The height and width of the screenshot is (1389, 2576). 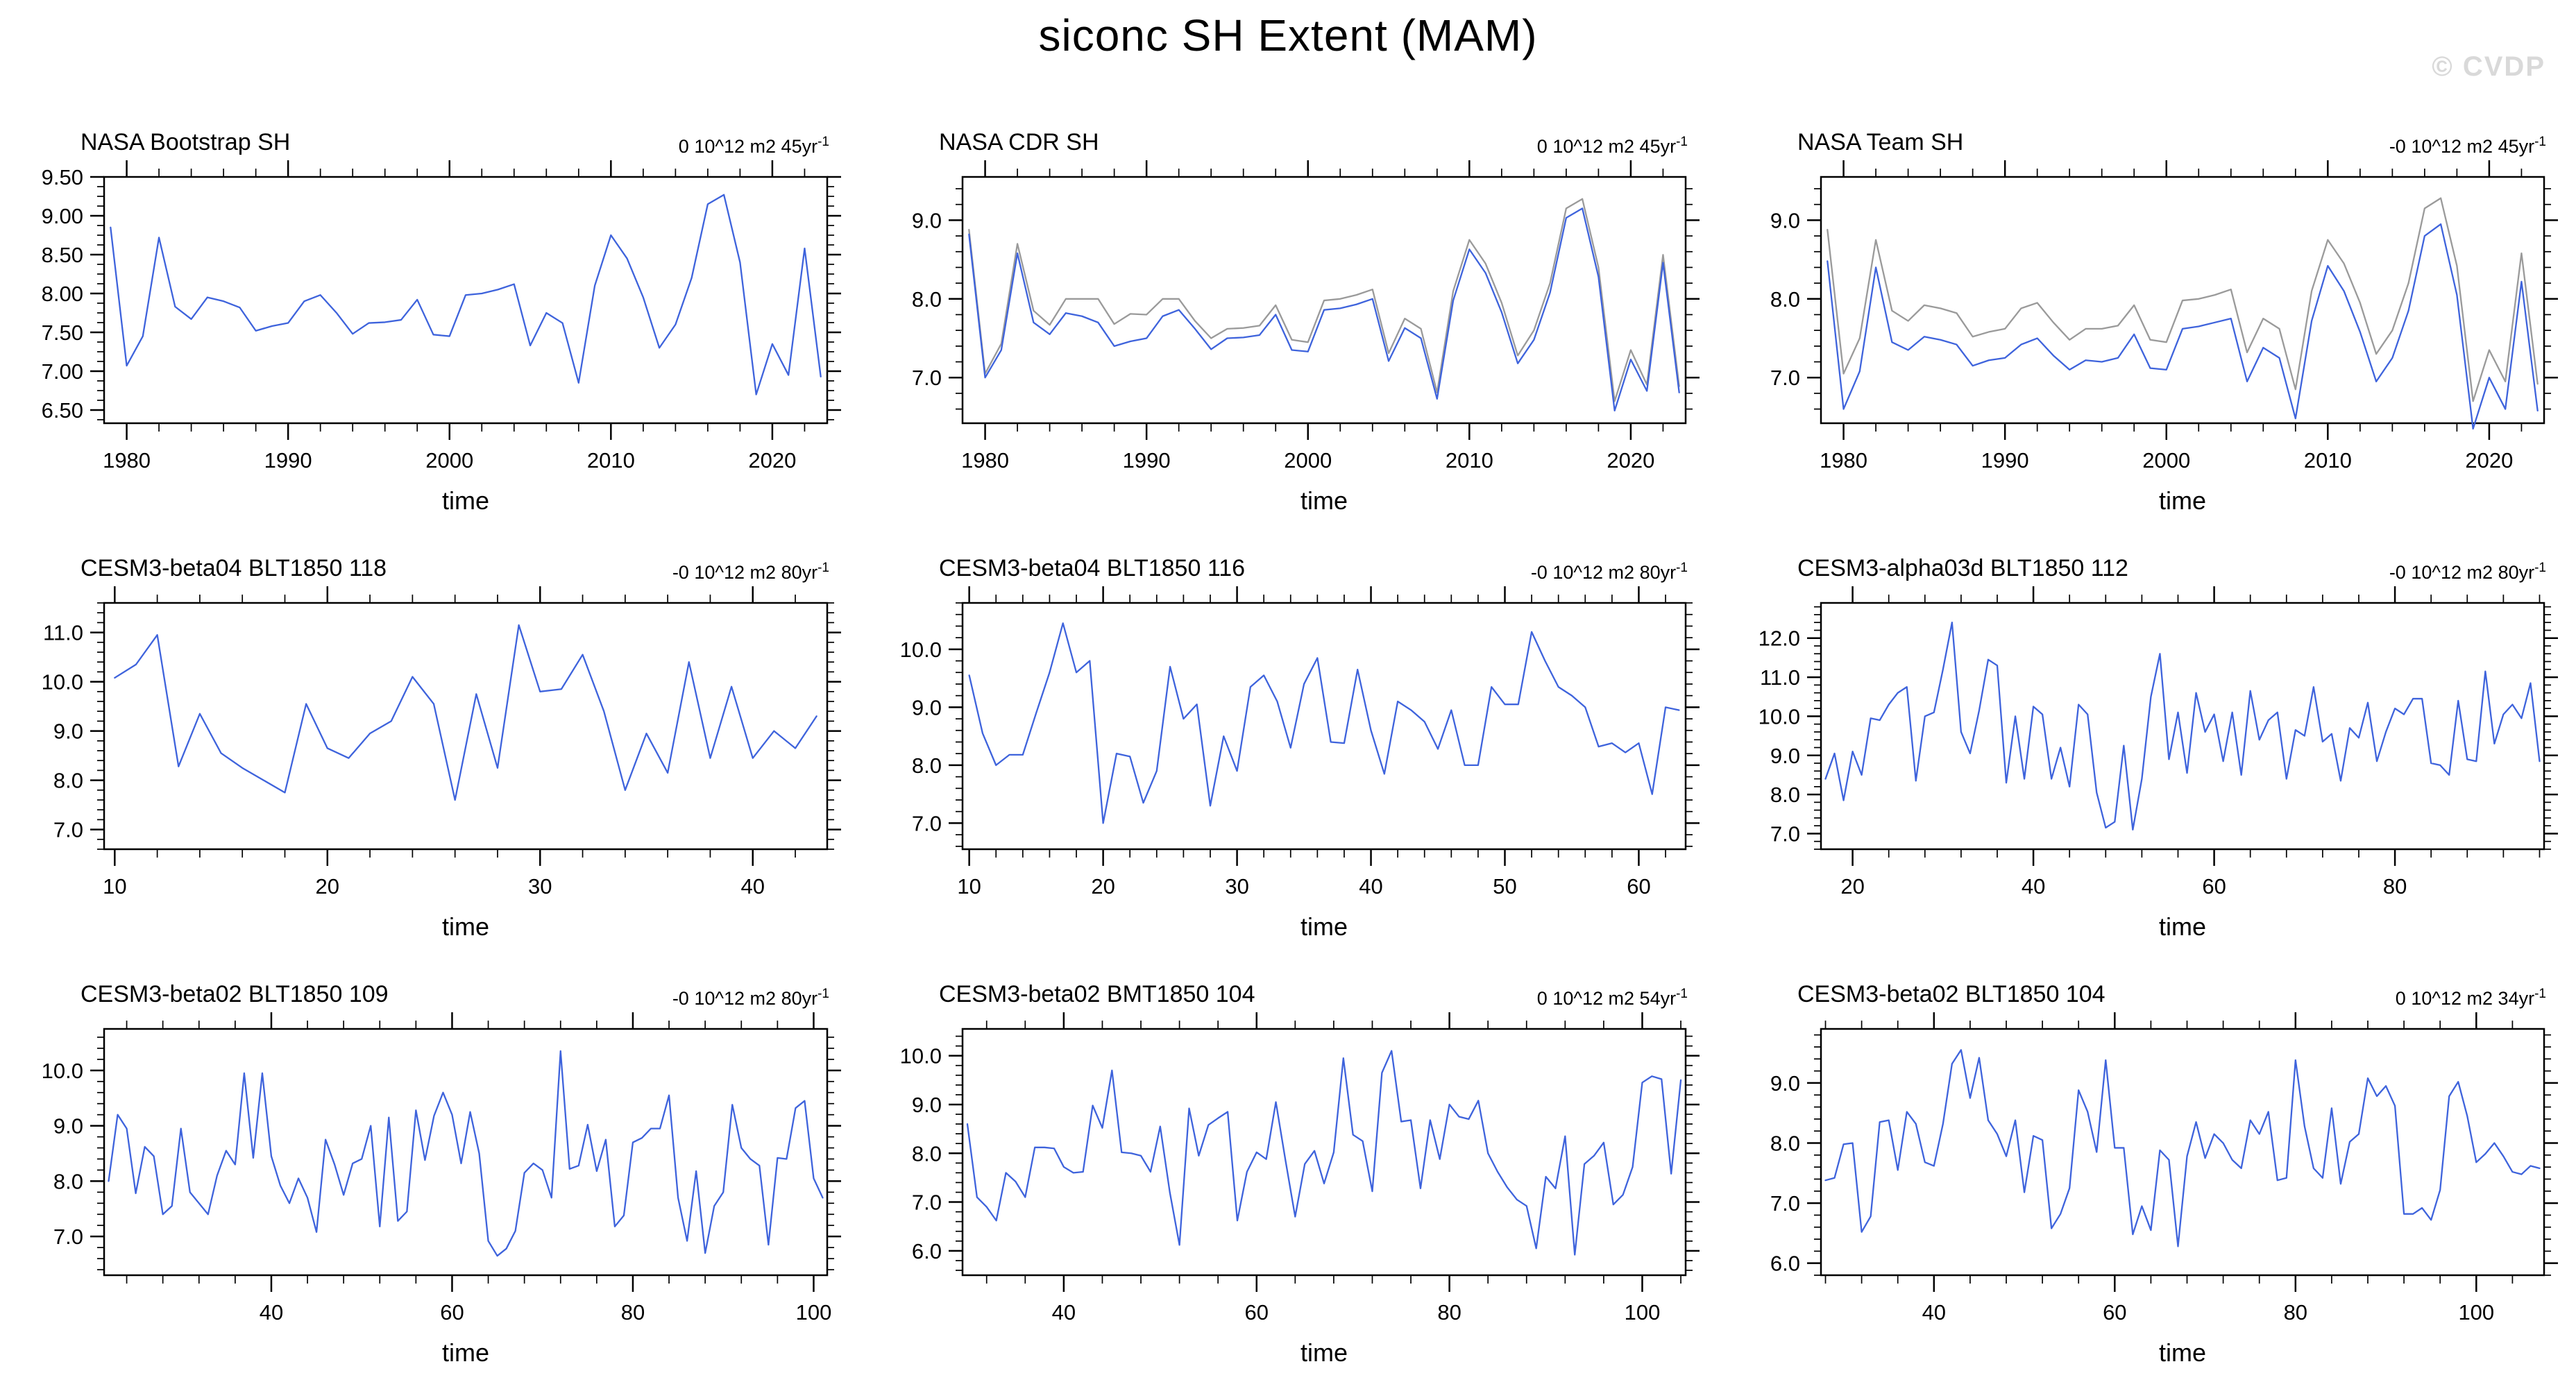 I want to click on y-tick-label: 9.50, so click(x=63, y=177).